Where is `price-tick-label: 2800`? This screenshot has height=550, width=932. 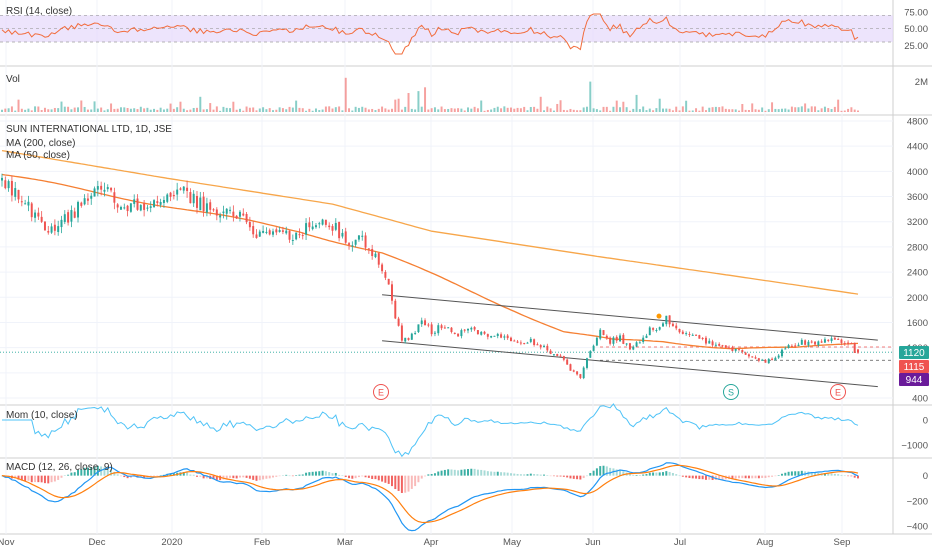
price-tick-label: 2800 is located at coordinates (917, 247).